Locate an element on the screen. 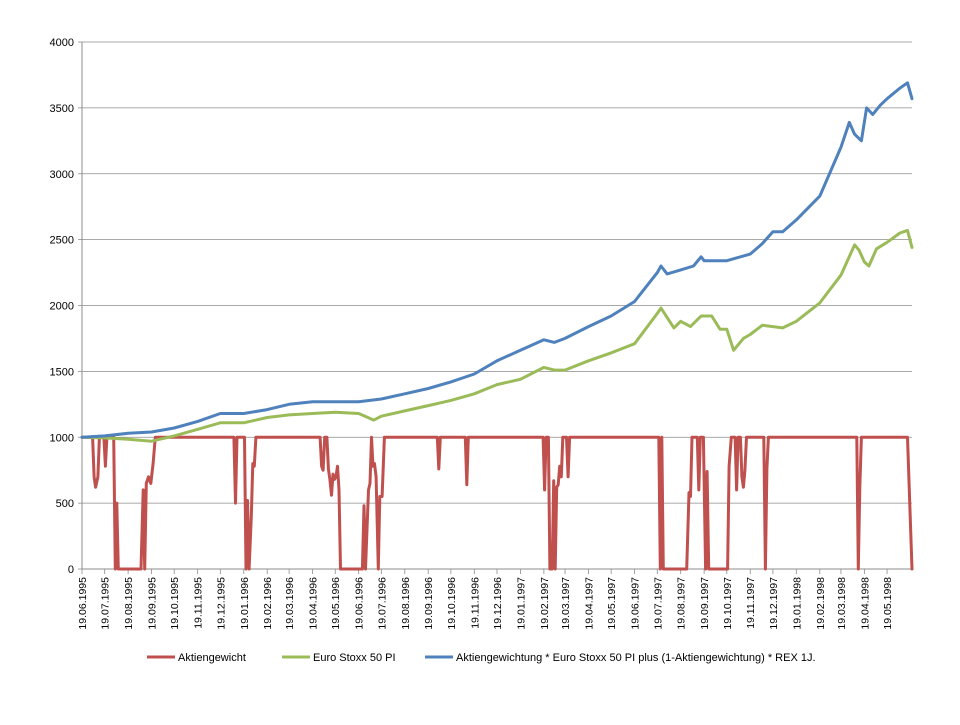  x-tick-label: 19.10.1995 is located at coordinates (175, 603).